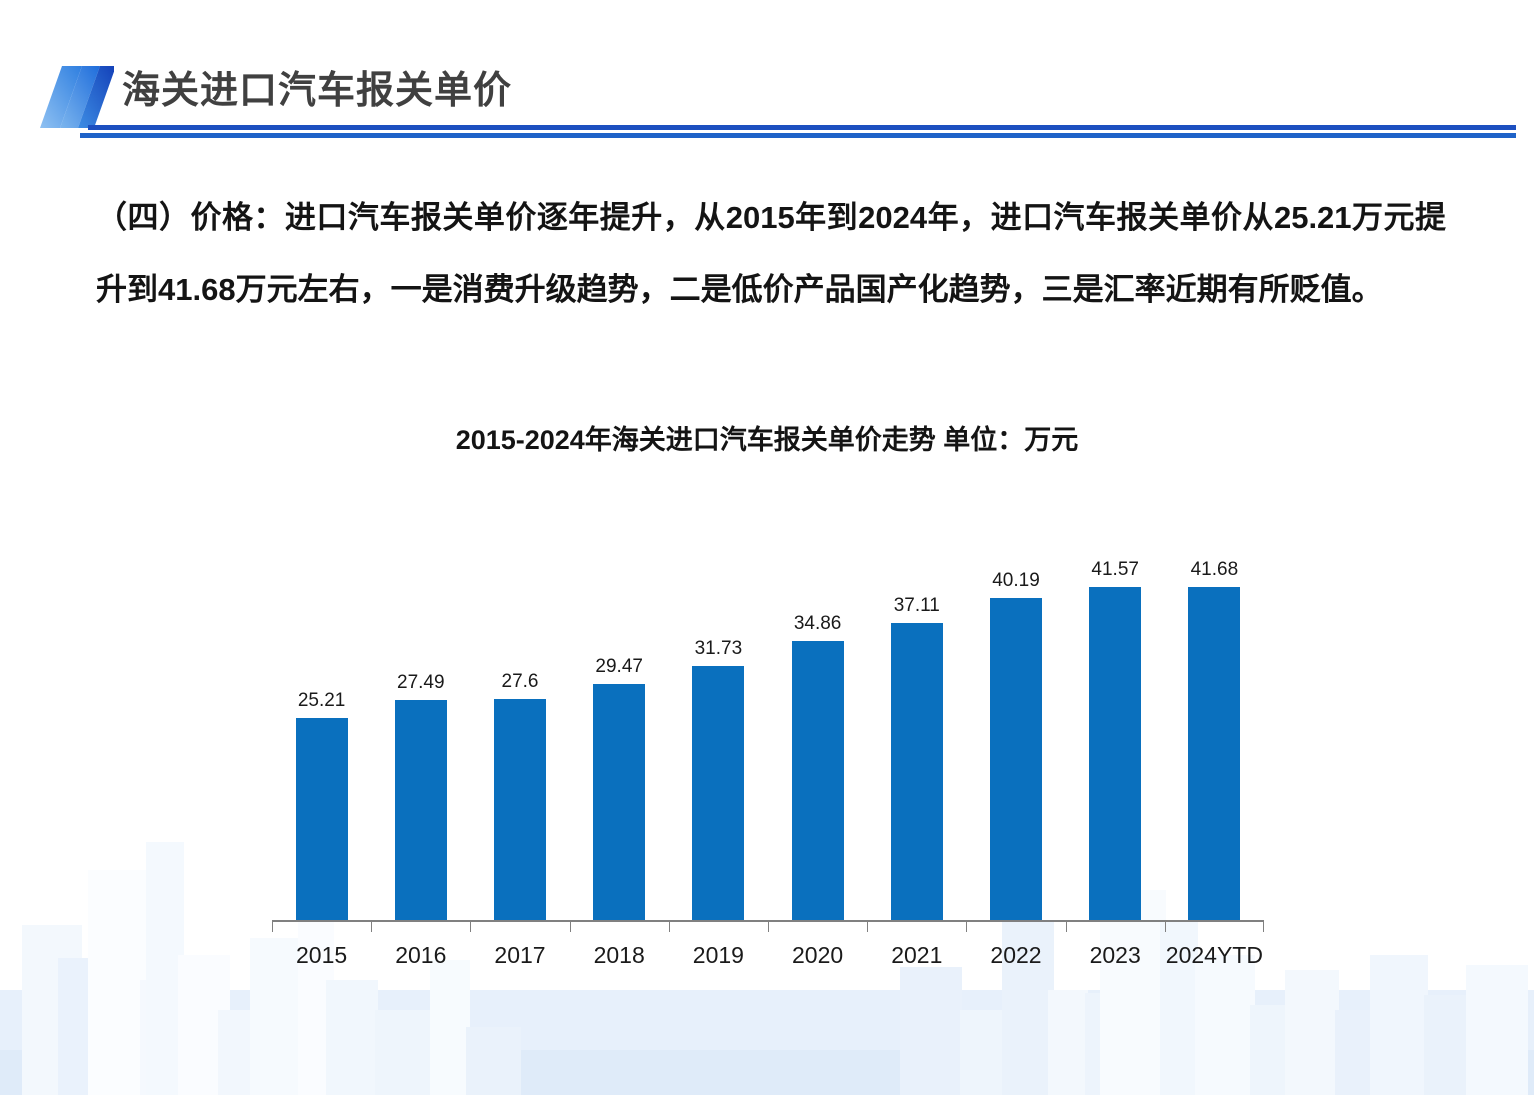  I want to click on bar-2015, so click(321, 819).